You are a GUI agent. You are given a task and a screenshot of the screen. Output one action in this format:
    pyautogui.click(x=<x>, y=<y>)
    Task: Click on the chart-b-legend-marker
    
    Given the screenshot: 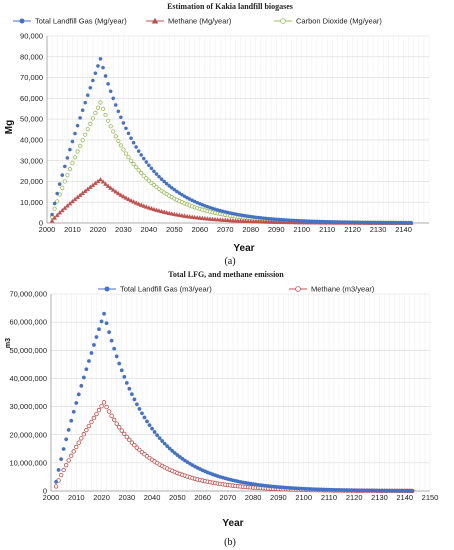 What is the action you would take?
    pyautogui.click(x=298, y=289)
    